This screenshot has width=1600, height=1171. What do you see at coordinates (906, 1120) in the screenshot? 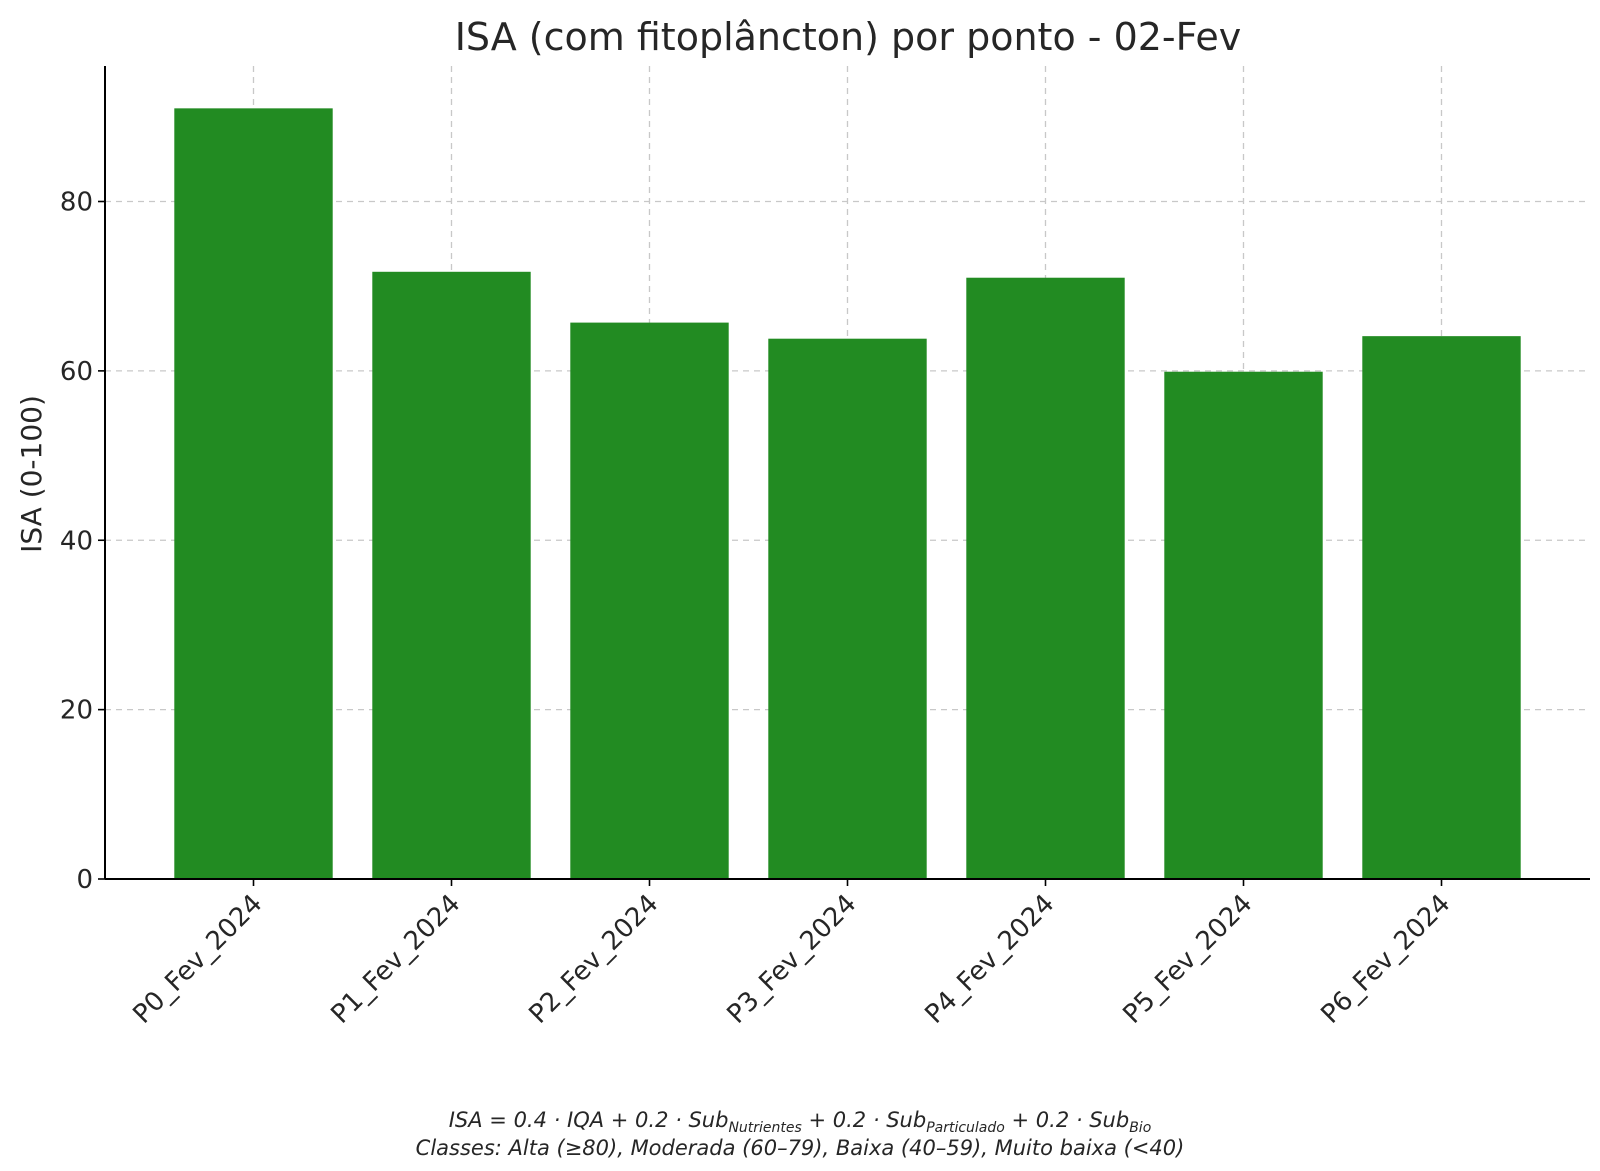
I see `formula-sub-2: Sub` at bounding box center [906, 1120].